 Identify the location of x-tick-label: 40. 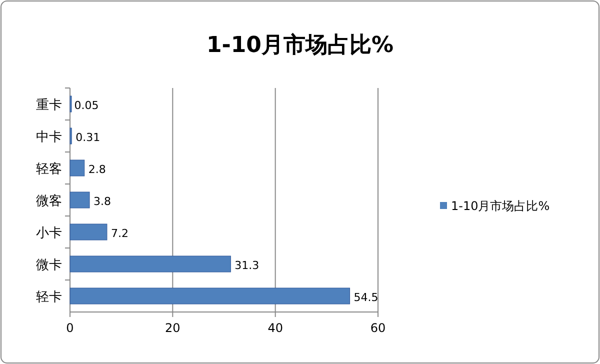
(275, 328).